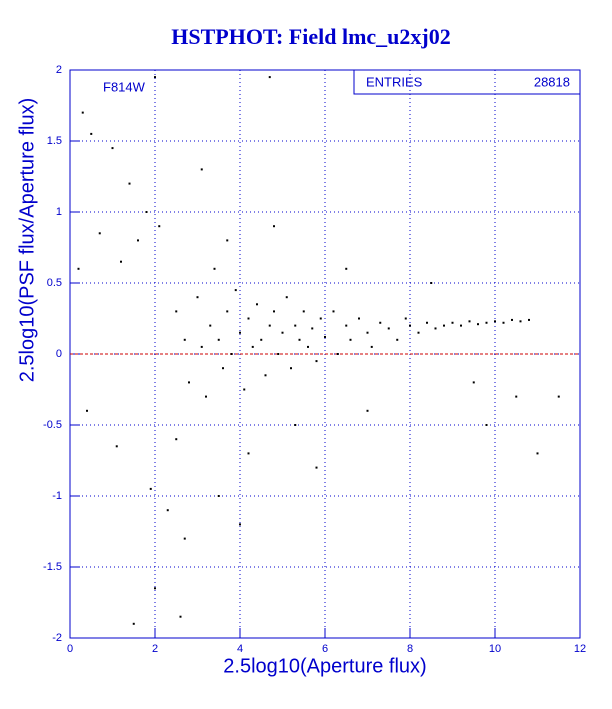 The image size is (612, 709). I want to click on annotation: F814W, so click(124, 86).